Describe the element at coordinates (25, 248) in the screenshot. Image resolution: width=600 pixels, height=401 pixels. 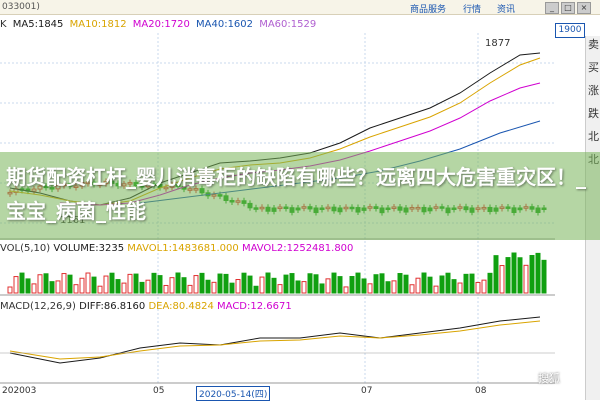
I see `vol-label: VOL(5,10)` at that location.